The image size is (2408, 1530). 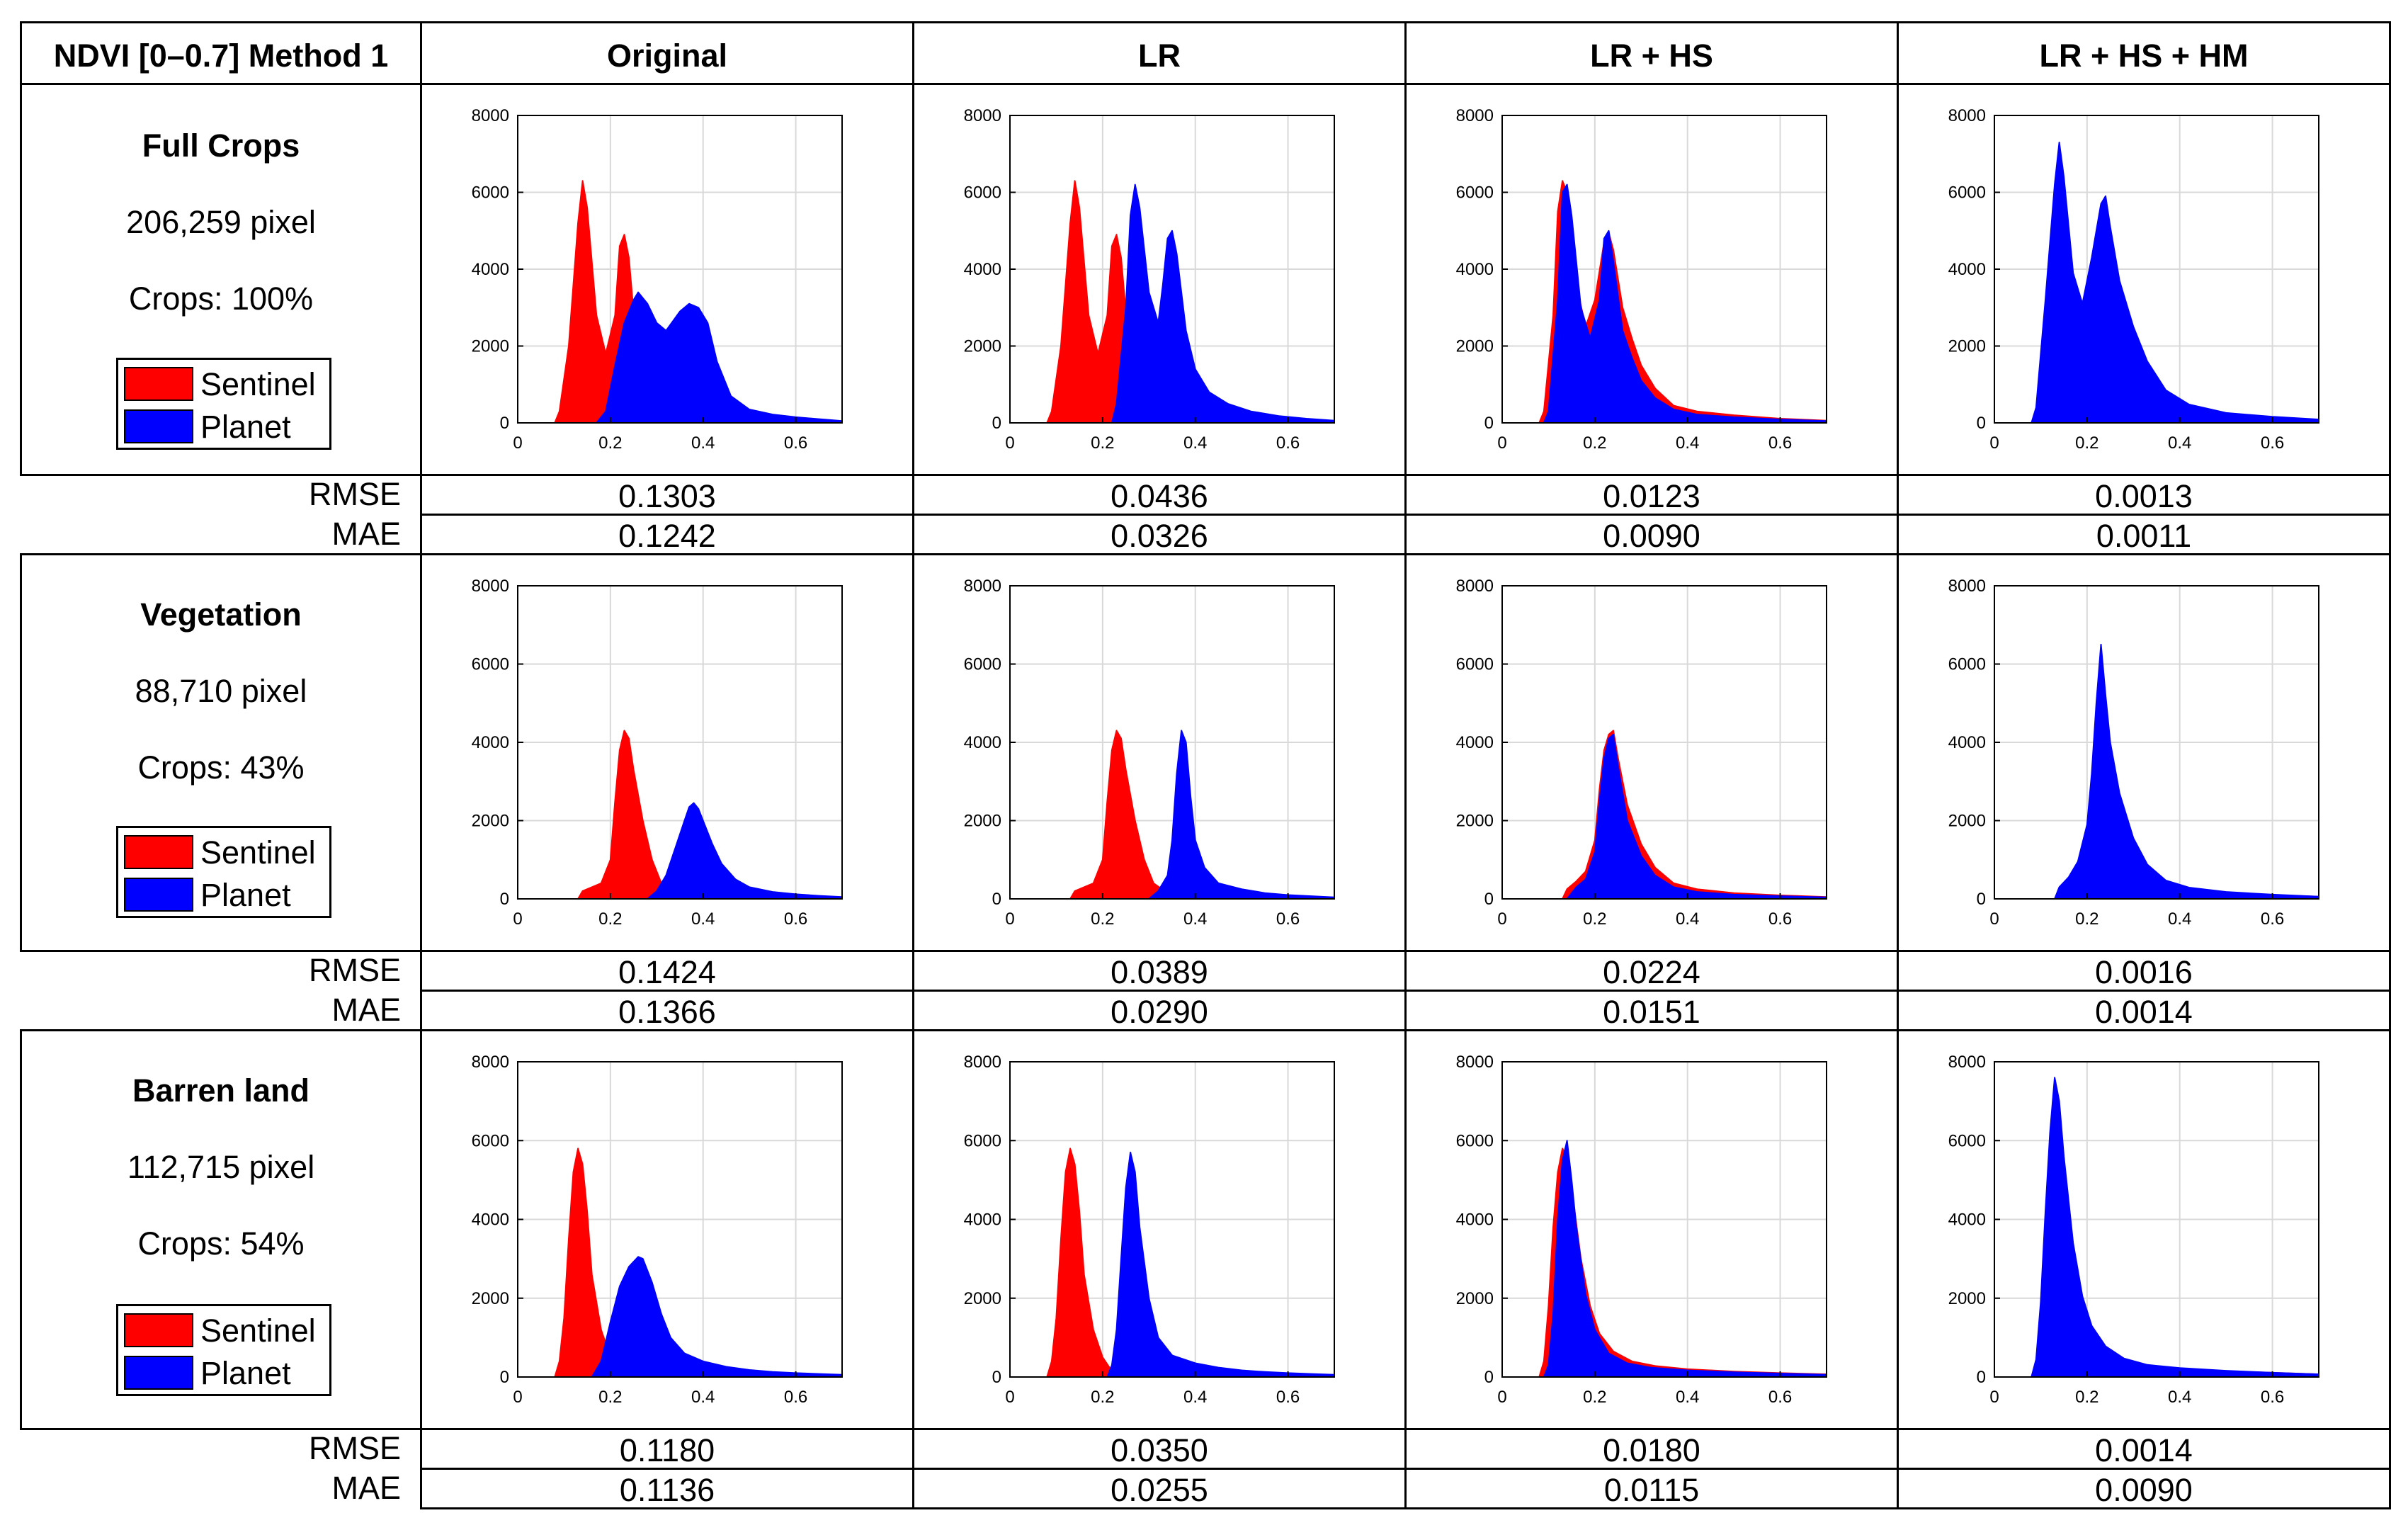 What do you see at coordinates (1651, 1489) in the screenshot?
I see `mae-cell-barren-land-lr-hs: 0.0115` at bounding box center [1651, 1489].